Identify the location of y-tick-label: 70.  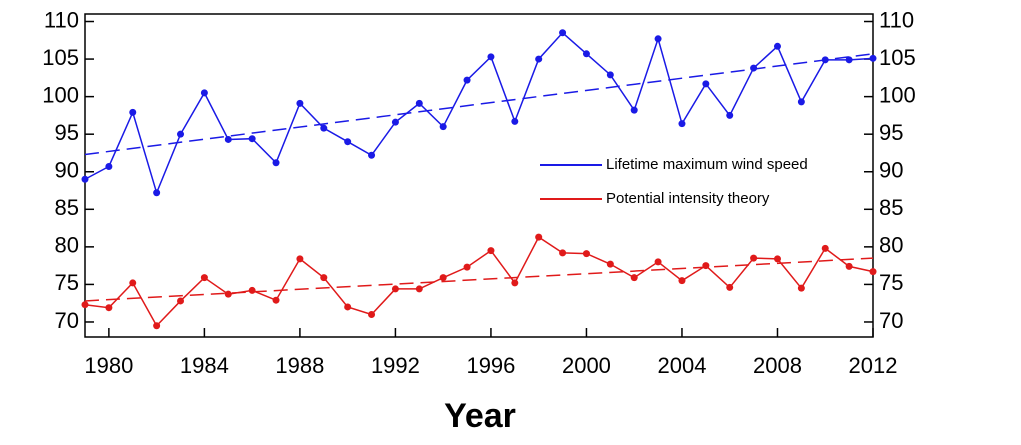
(67, 320).